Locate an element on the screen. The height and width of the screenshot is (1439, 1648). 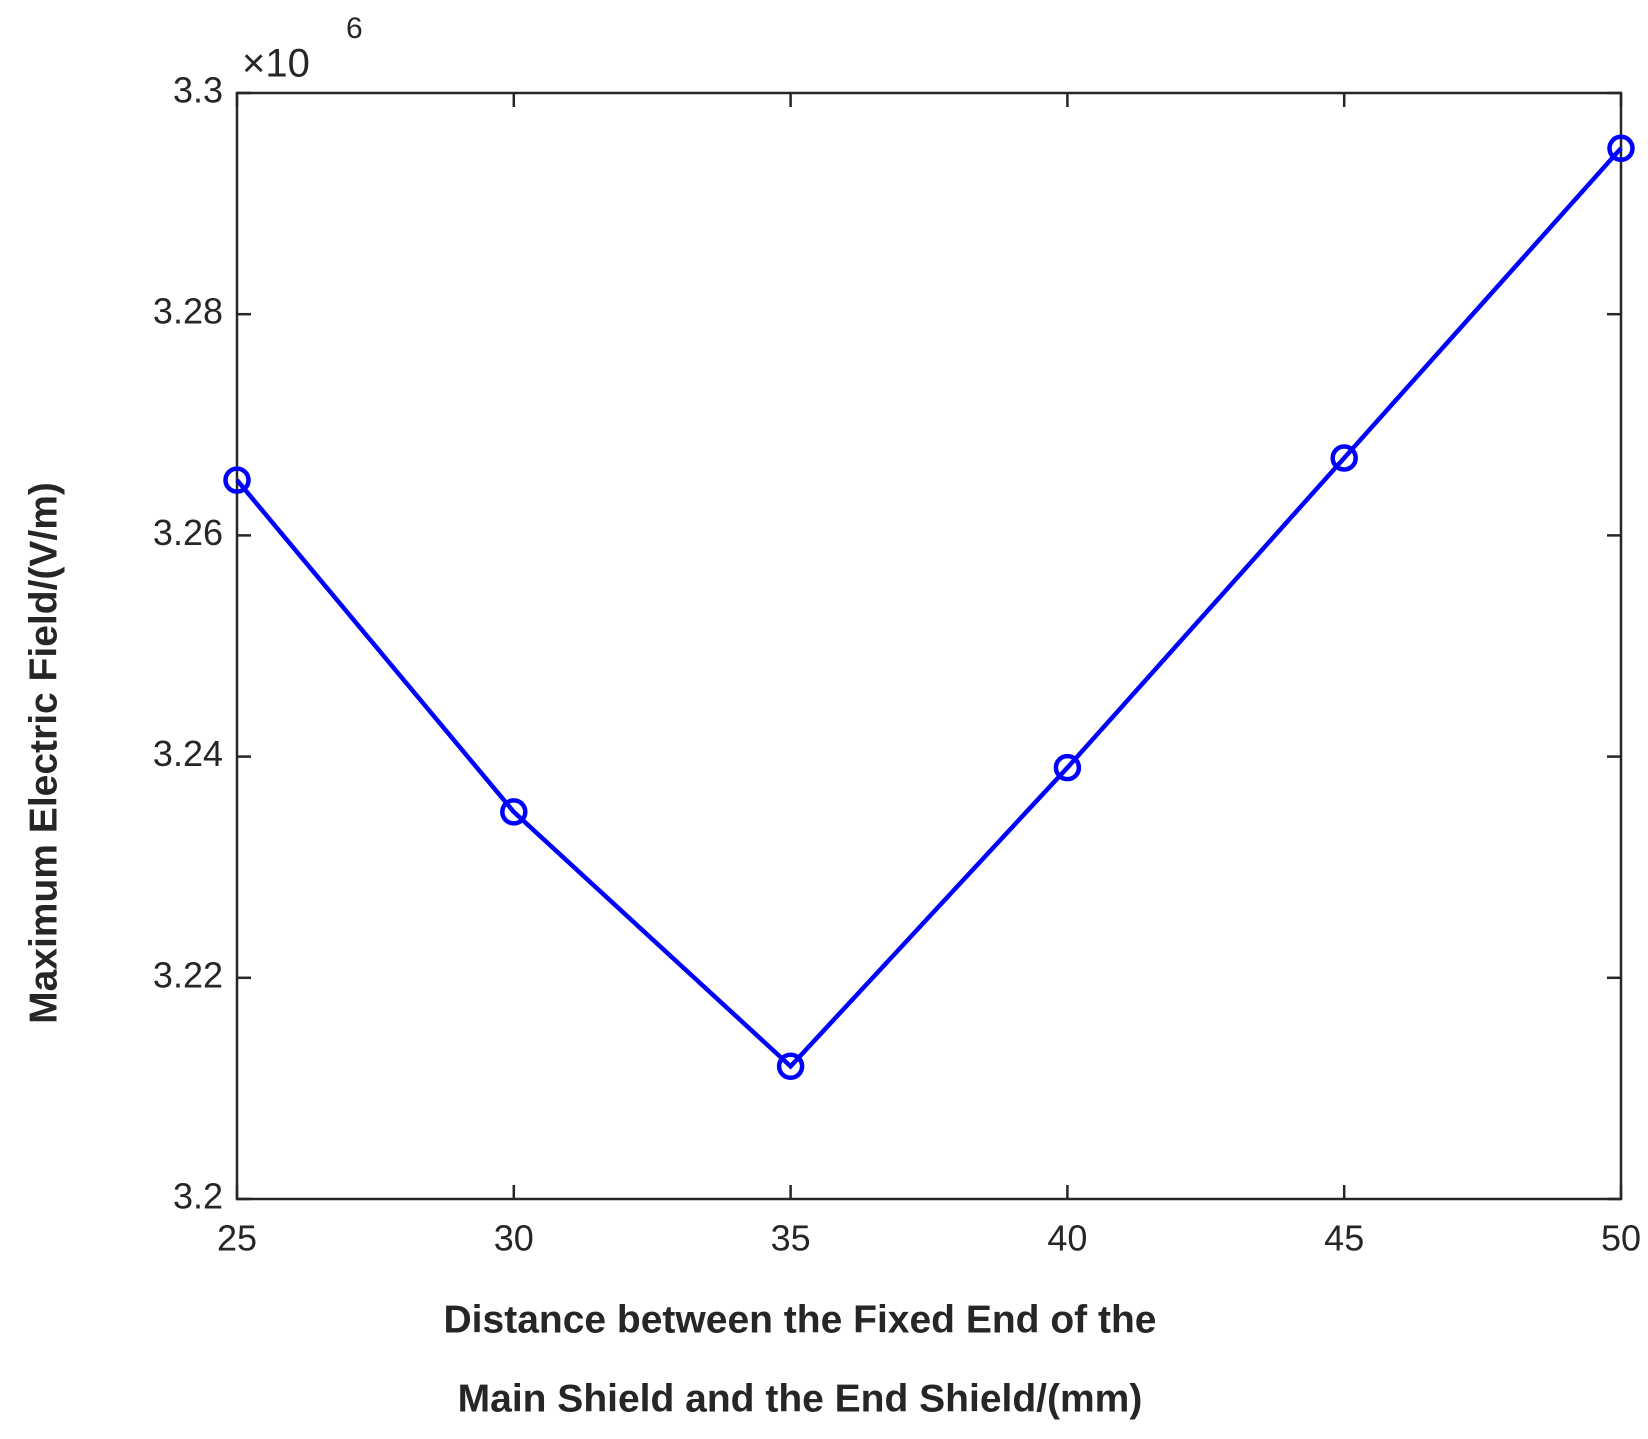
y-axis-label: Maximum Electric Field/(V/m) is located at coordinates (43, 753).